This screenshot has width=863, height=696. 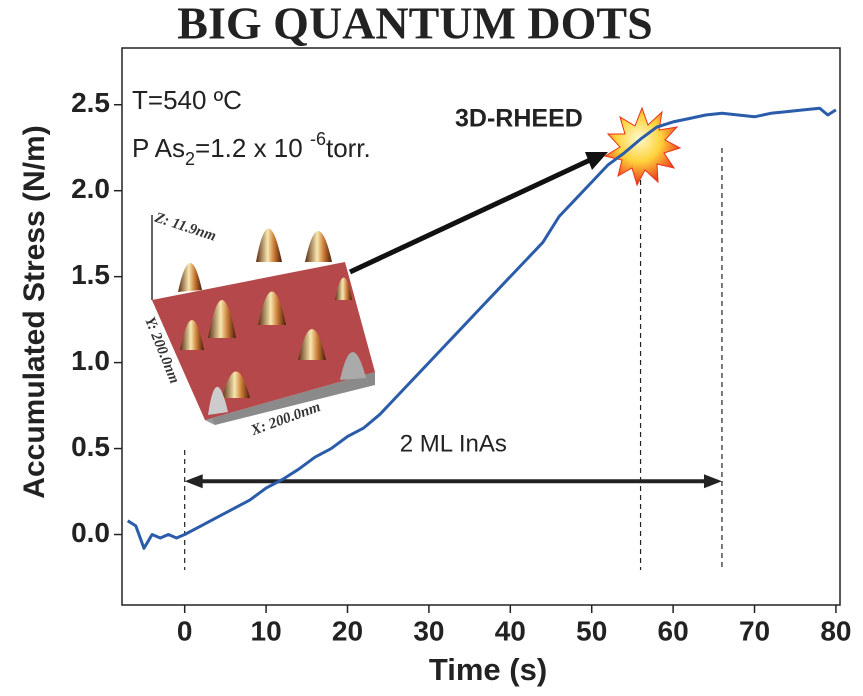 What do you see at coordinates (90, 360) in the screenshot?
I see `y-tick-label: 1.0` at bounding box center [90, 360].